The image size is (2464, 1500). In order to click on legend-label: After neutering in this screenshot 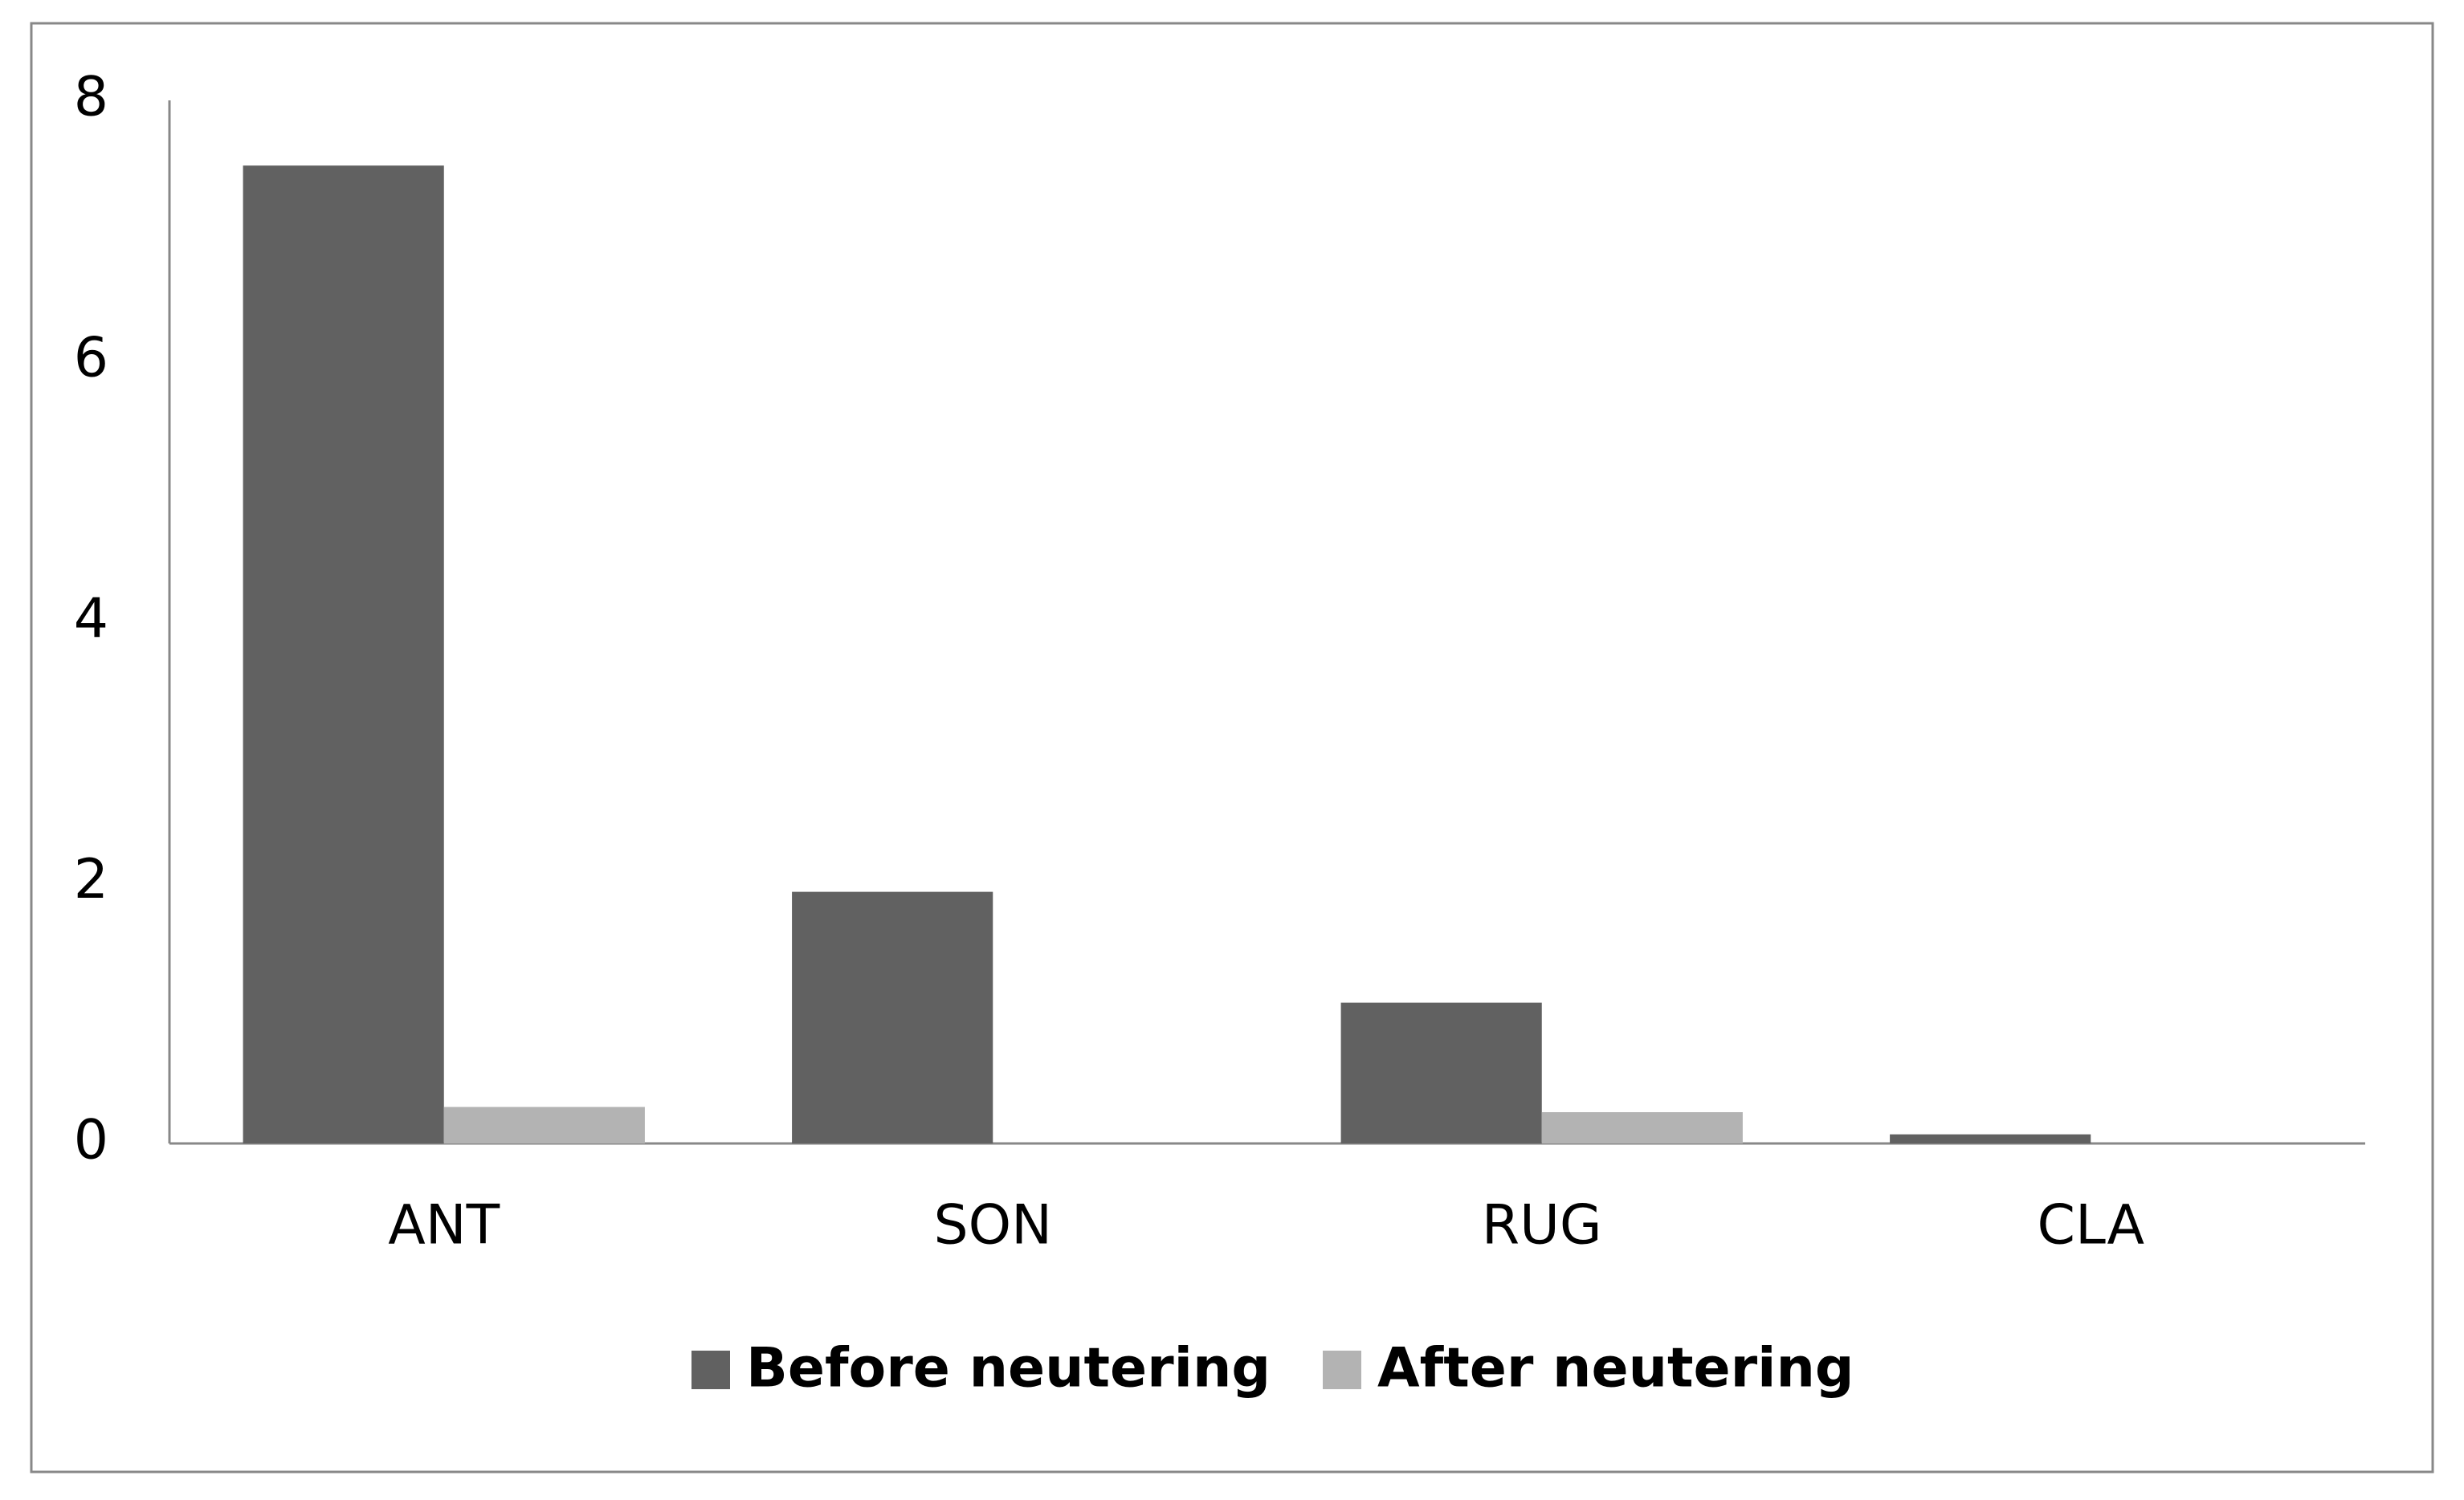, I will do `click(1615, 1368)`.